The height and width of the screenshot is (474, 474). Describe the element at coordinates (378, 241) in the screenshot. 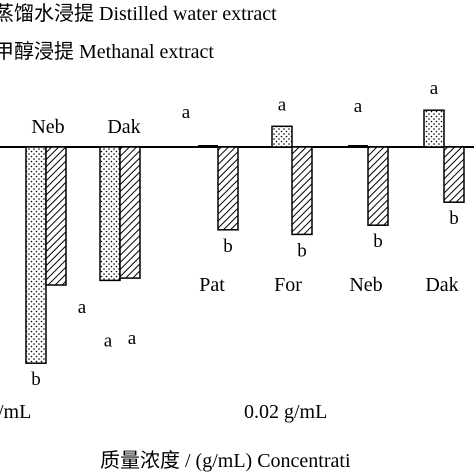

I see `significance-label-methanol-5: b` at that location.